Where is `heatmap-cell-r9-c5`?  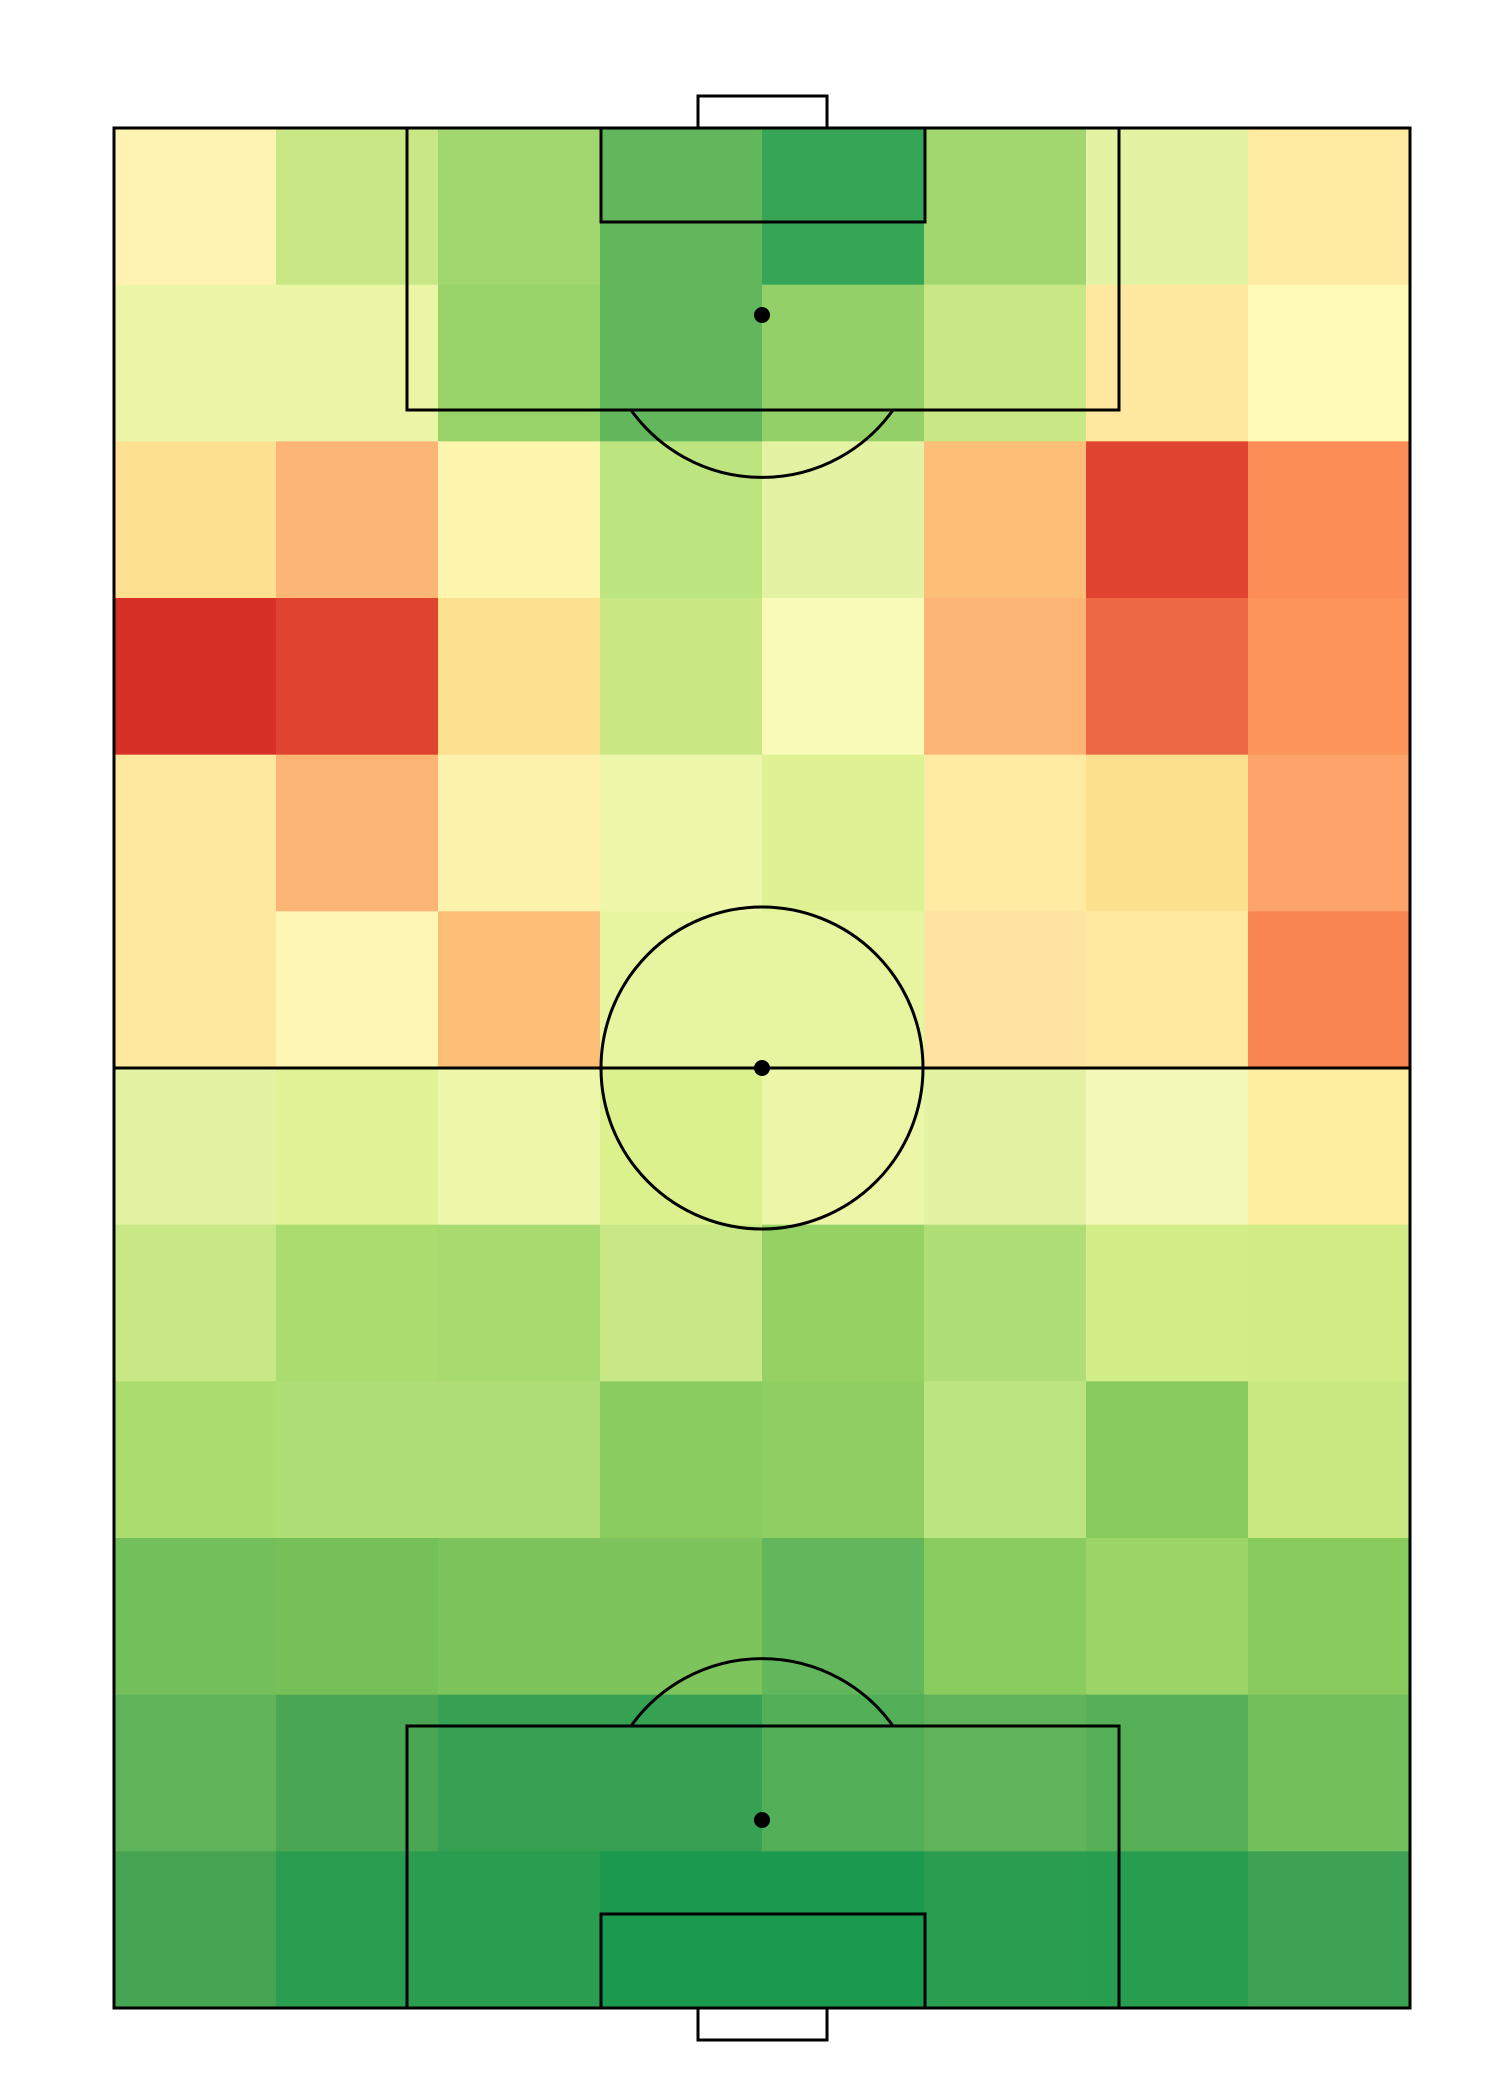
heatmap-cell-r9-c5 is located at coordinates (1005, 1617).